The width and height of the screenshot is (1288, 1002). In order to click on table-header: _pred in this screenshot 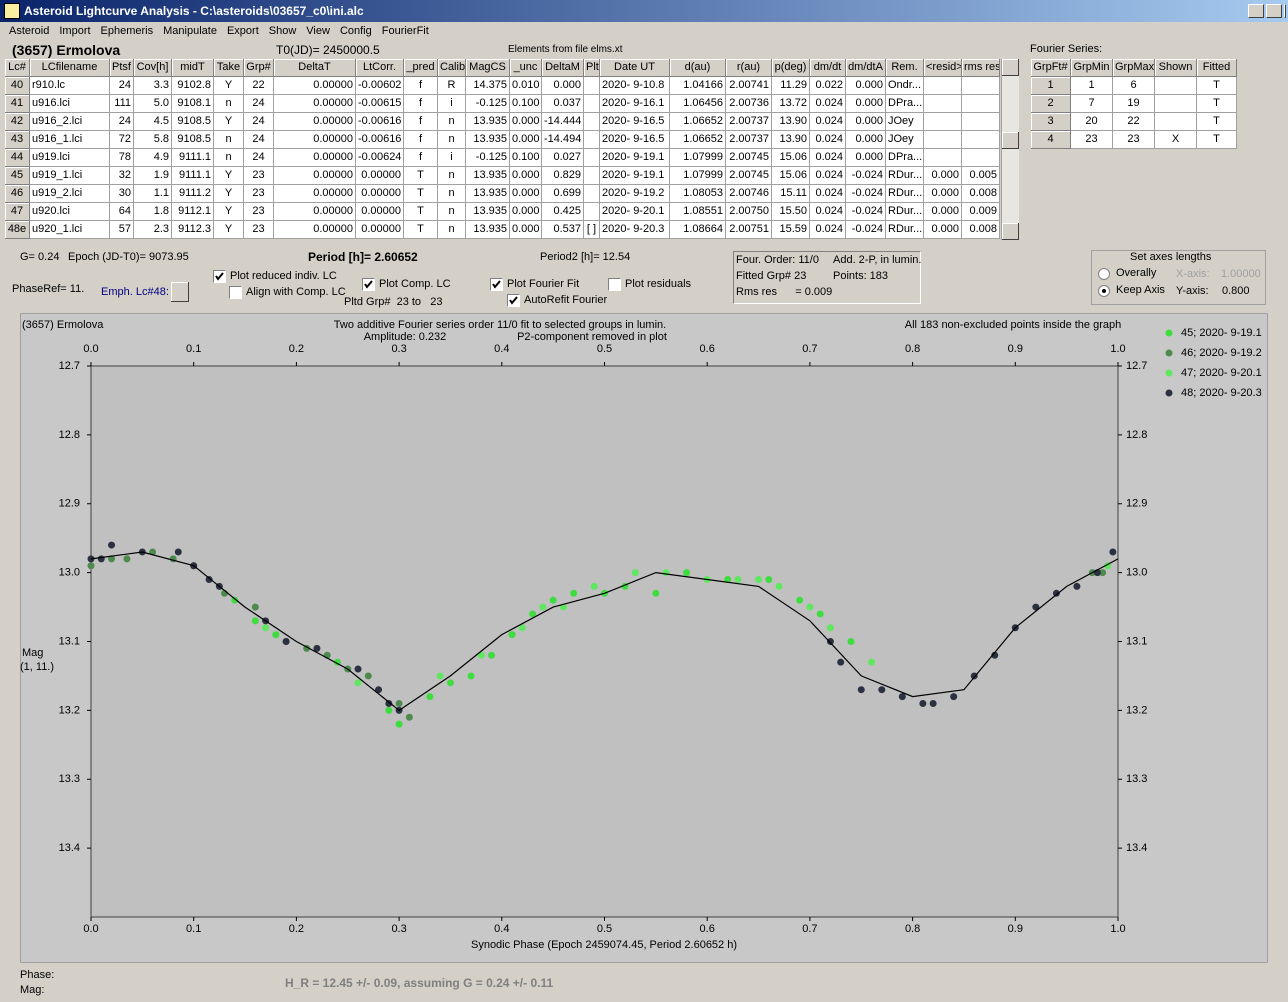, I will do `click(421, 68)`.